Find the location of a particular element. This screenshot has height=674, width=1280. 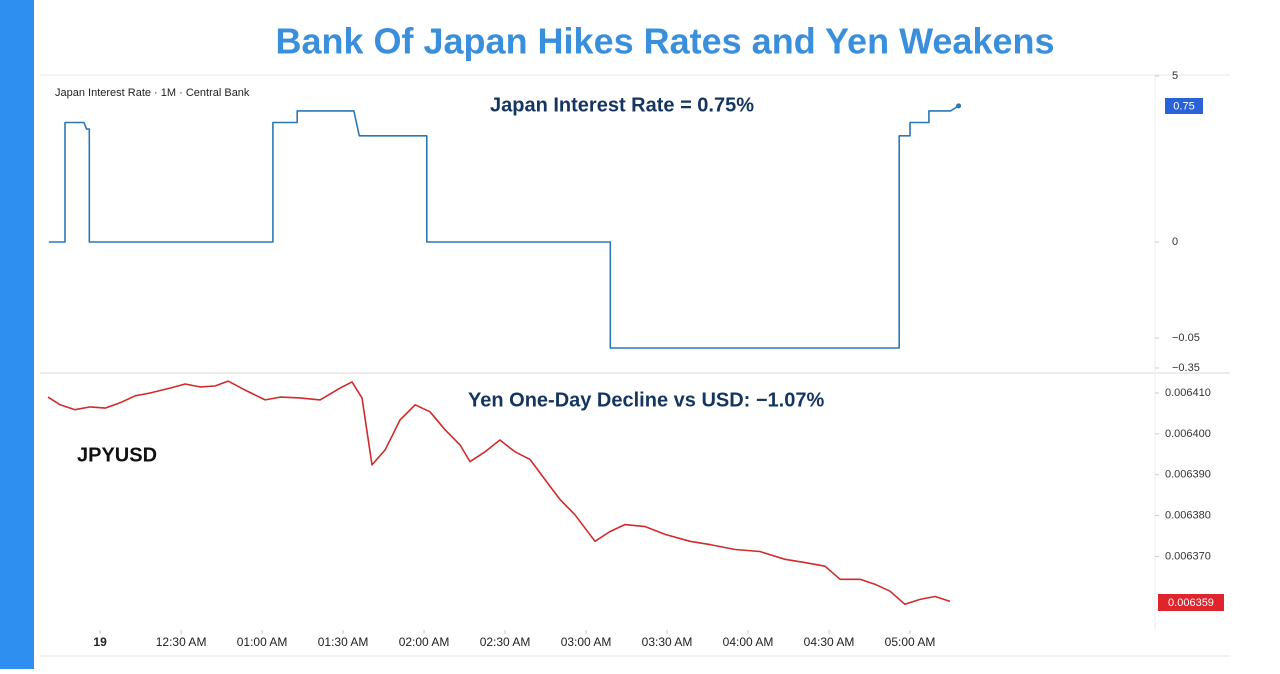

series-label: Japan Interest Rate · 1M · Central Bank is located at coordinates (152, 93).